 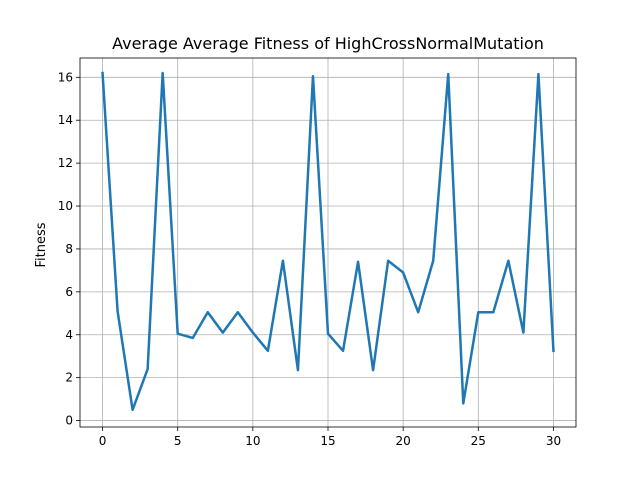 What do you see at coordinates (69, 421) in the screenshot?
I see `y-tick-label: 0` at bounding box center [69, 421].